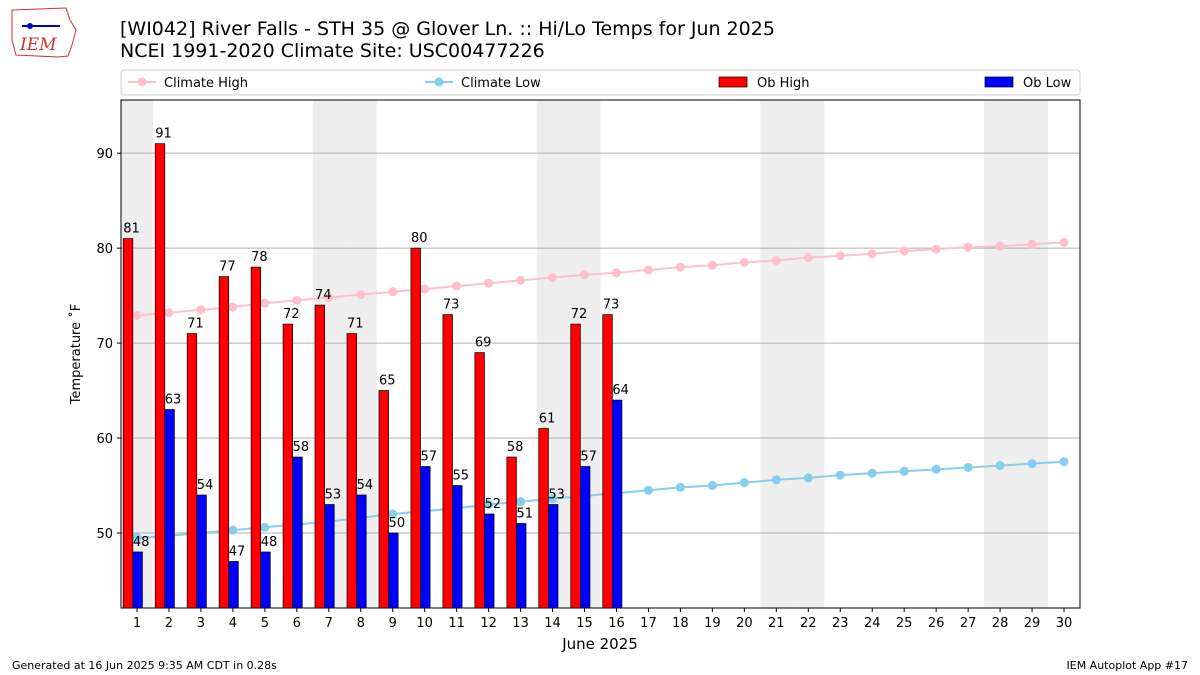 The image size is (1200, 675). I want to click on line, so click(600, 279).